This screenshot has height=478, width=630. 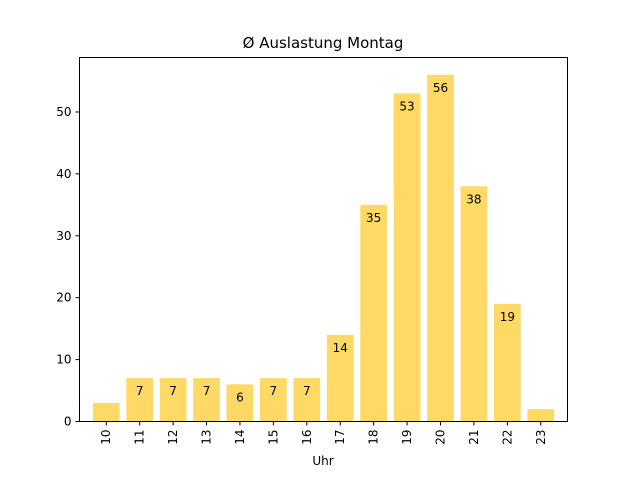 I want to click on x-tick-label-10: 10, so click(x=106, y=437).